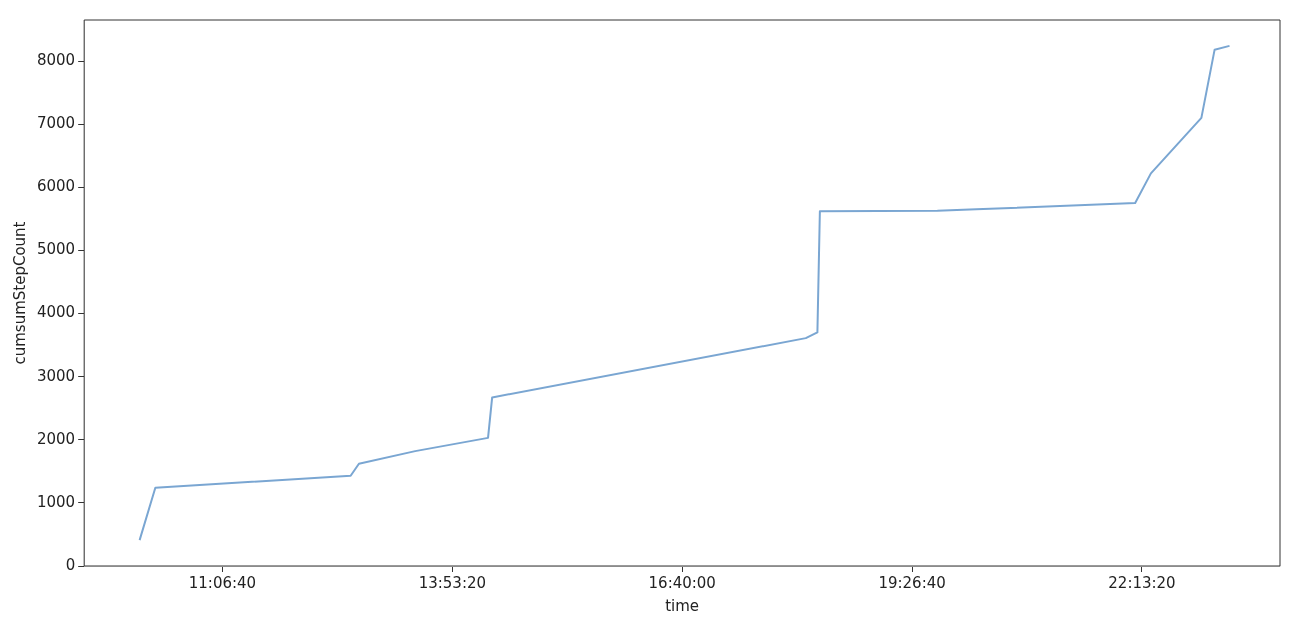 The image size is (1300, 626). Describe the element at coordinates (70, 564) in the screenshot. I see `y-tick-label: 0` at that location.